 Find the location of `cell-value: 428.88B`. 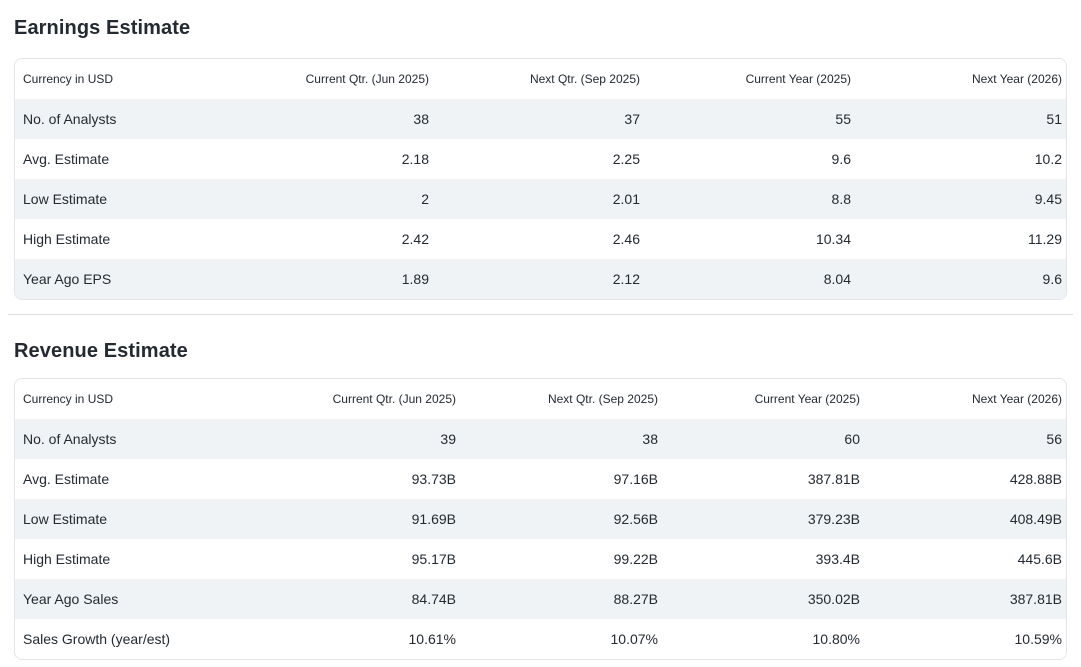

cell-value: 428.88B is located at coordinates (1035, 479).